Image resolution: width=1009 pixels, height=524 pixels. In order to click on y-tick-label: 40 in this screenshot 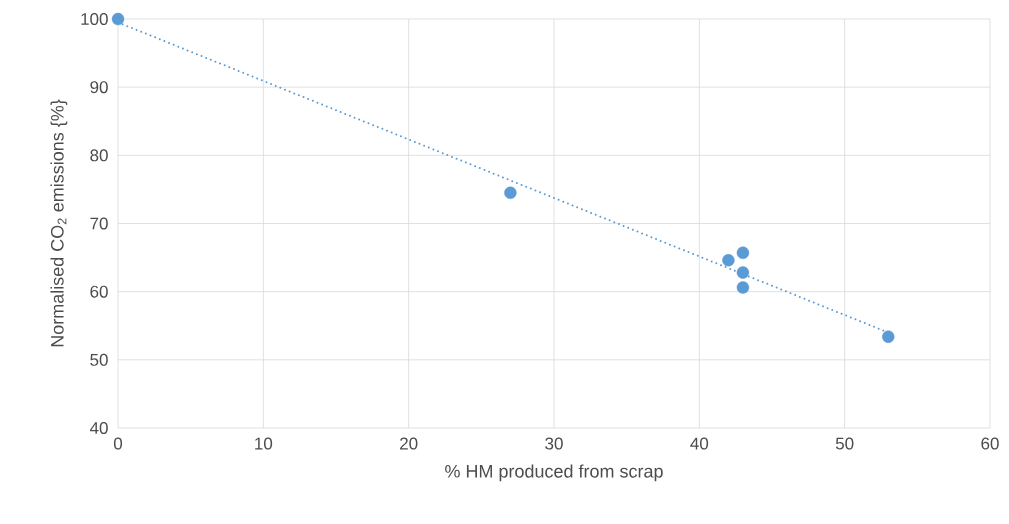, I will do `click(98, 428)`.